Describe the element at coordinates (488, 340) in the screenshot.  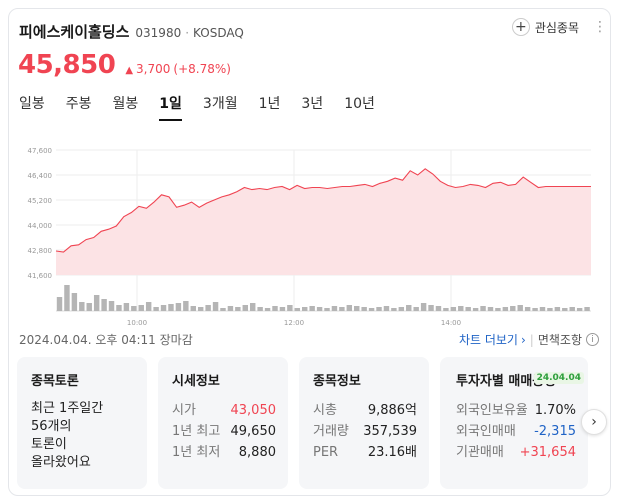
I see `chart-more-link: 차트 더보기` at that location.